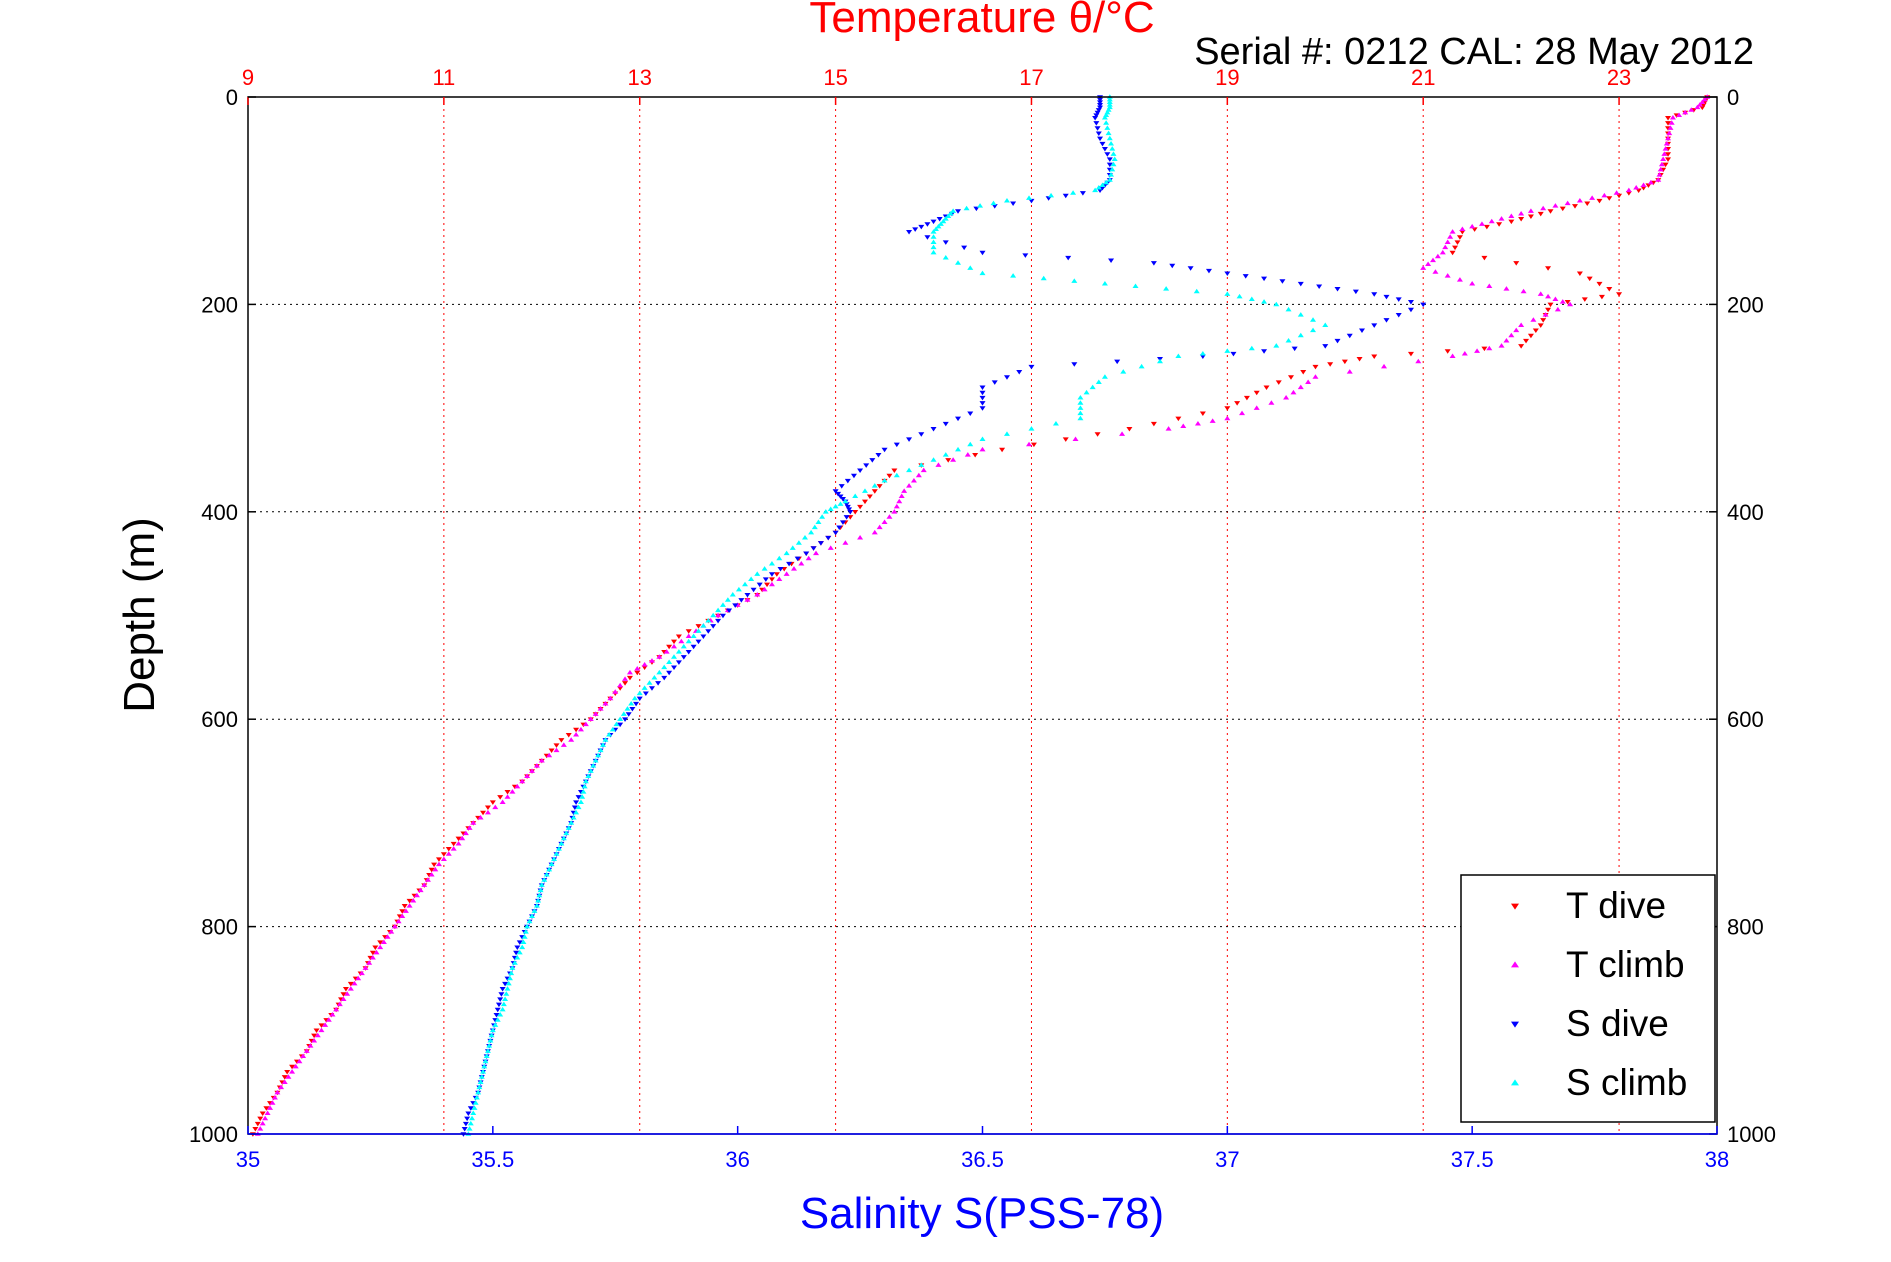 The height and width of the screenshot is (1262, 1891). I want to click on right-depth-label: 600, so click(1745, 719).